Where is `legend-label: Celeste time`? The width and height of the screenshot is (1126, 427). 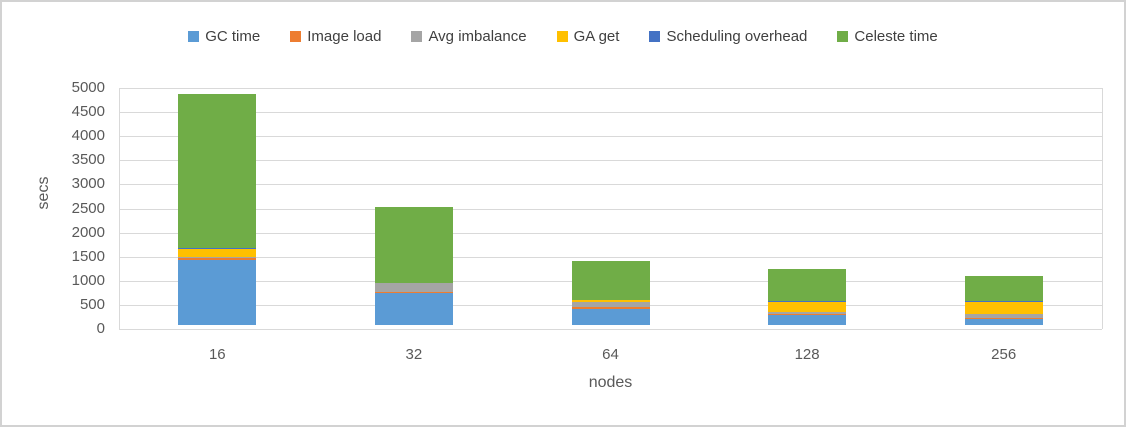 legend-label: Celeste time is located at coordinates (896, 36).